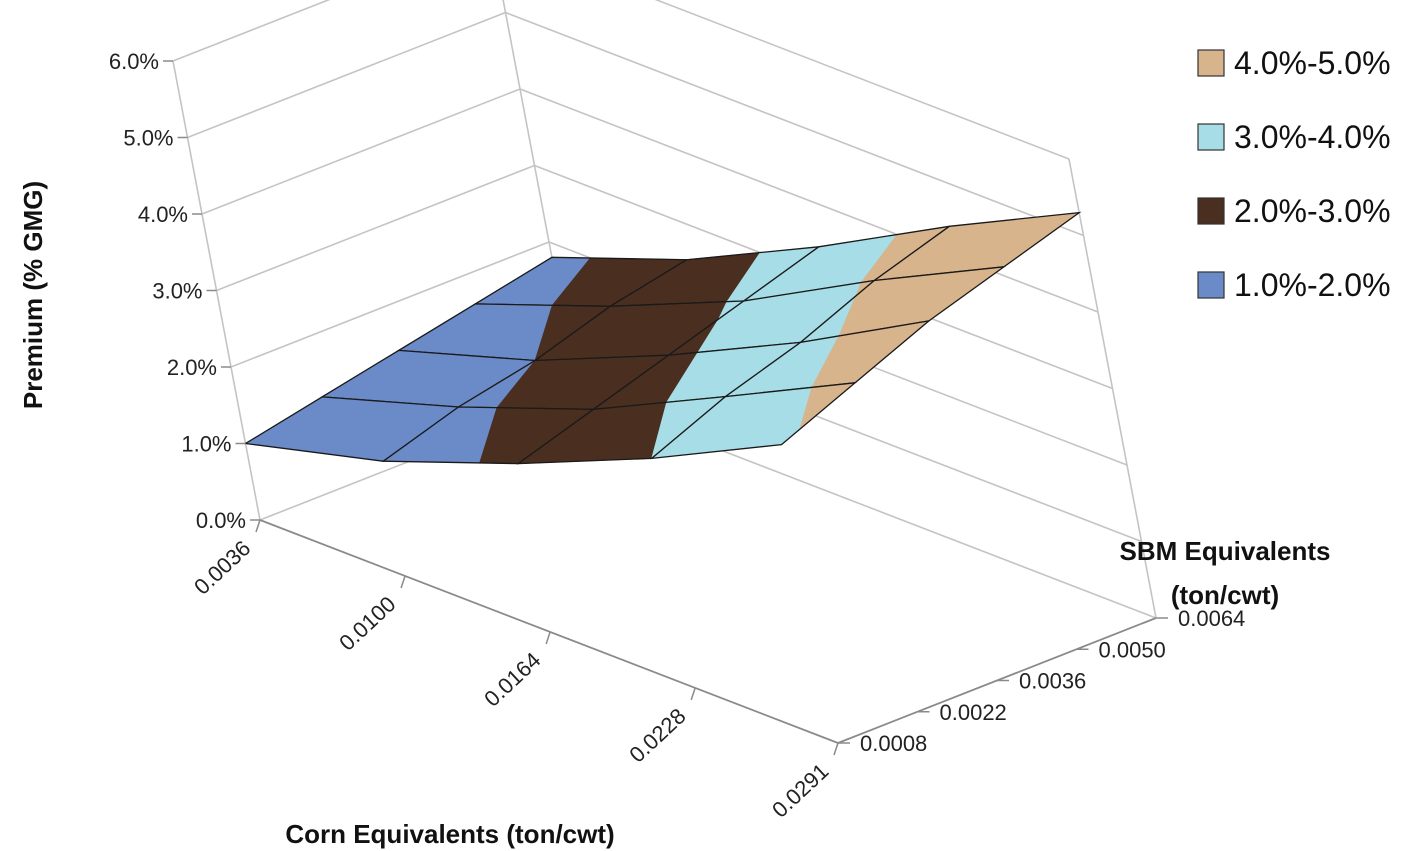 The image size is (1419, 851). I want to click on corn-tick-label: 0.0291, so click(800, 790).